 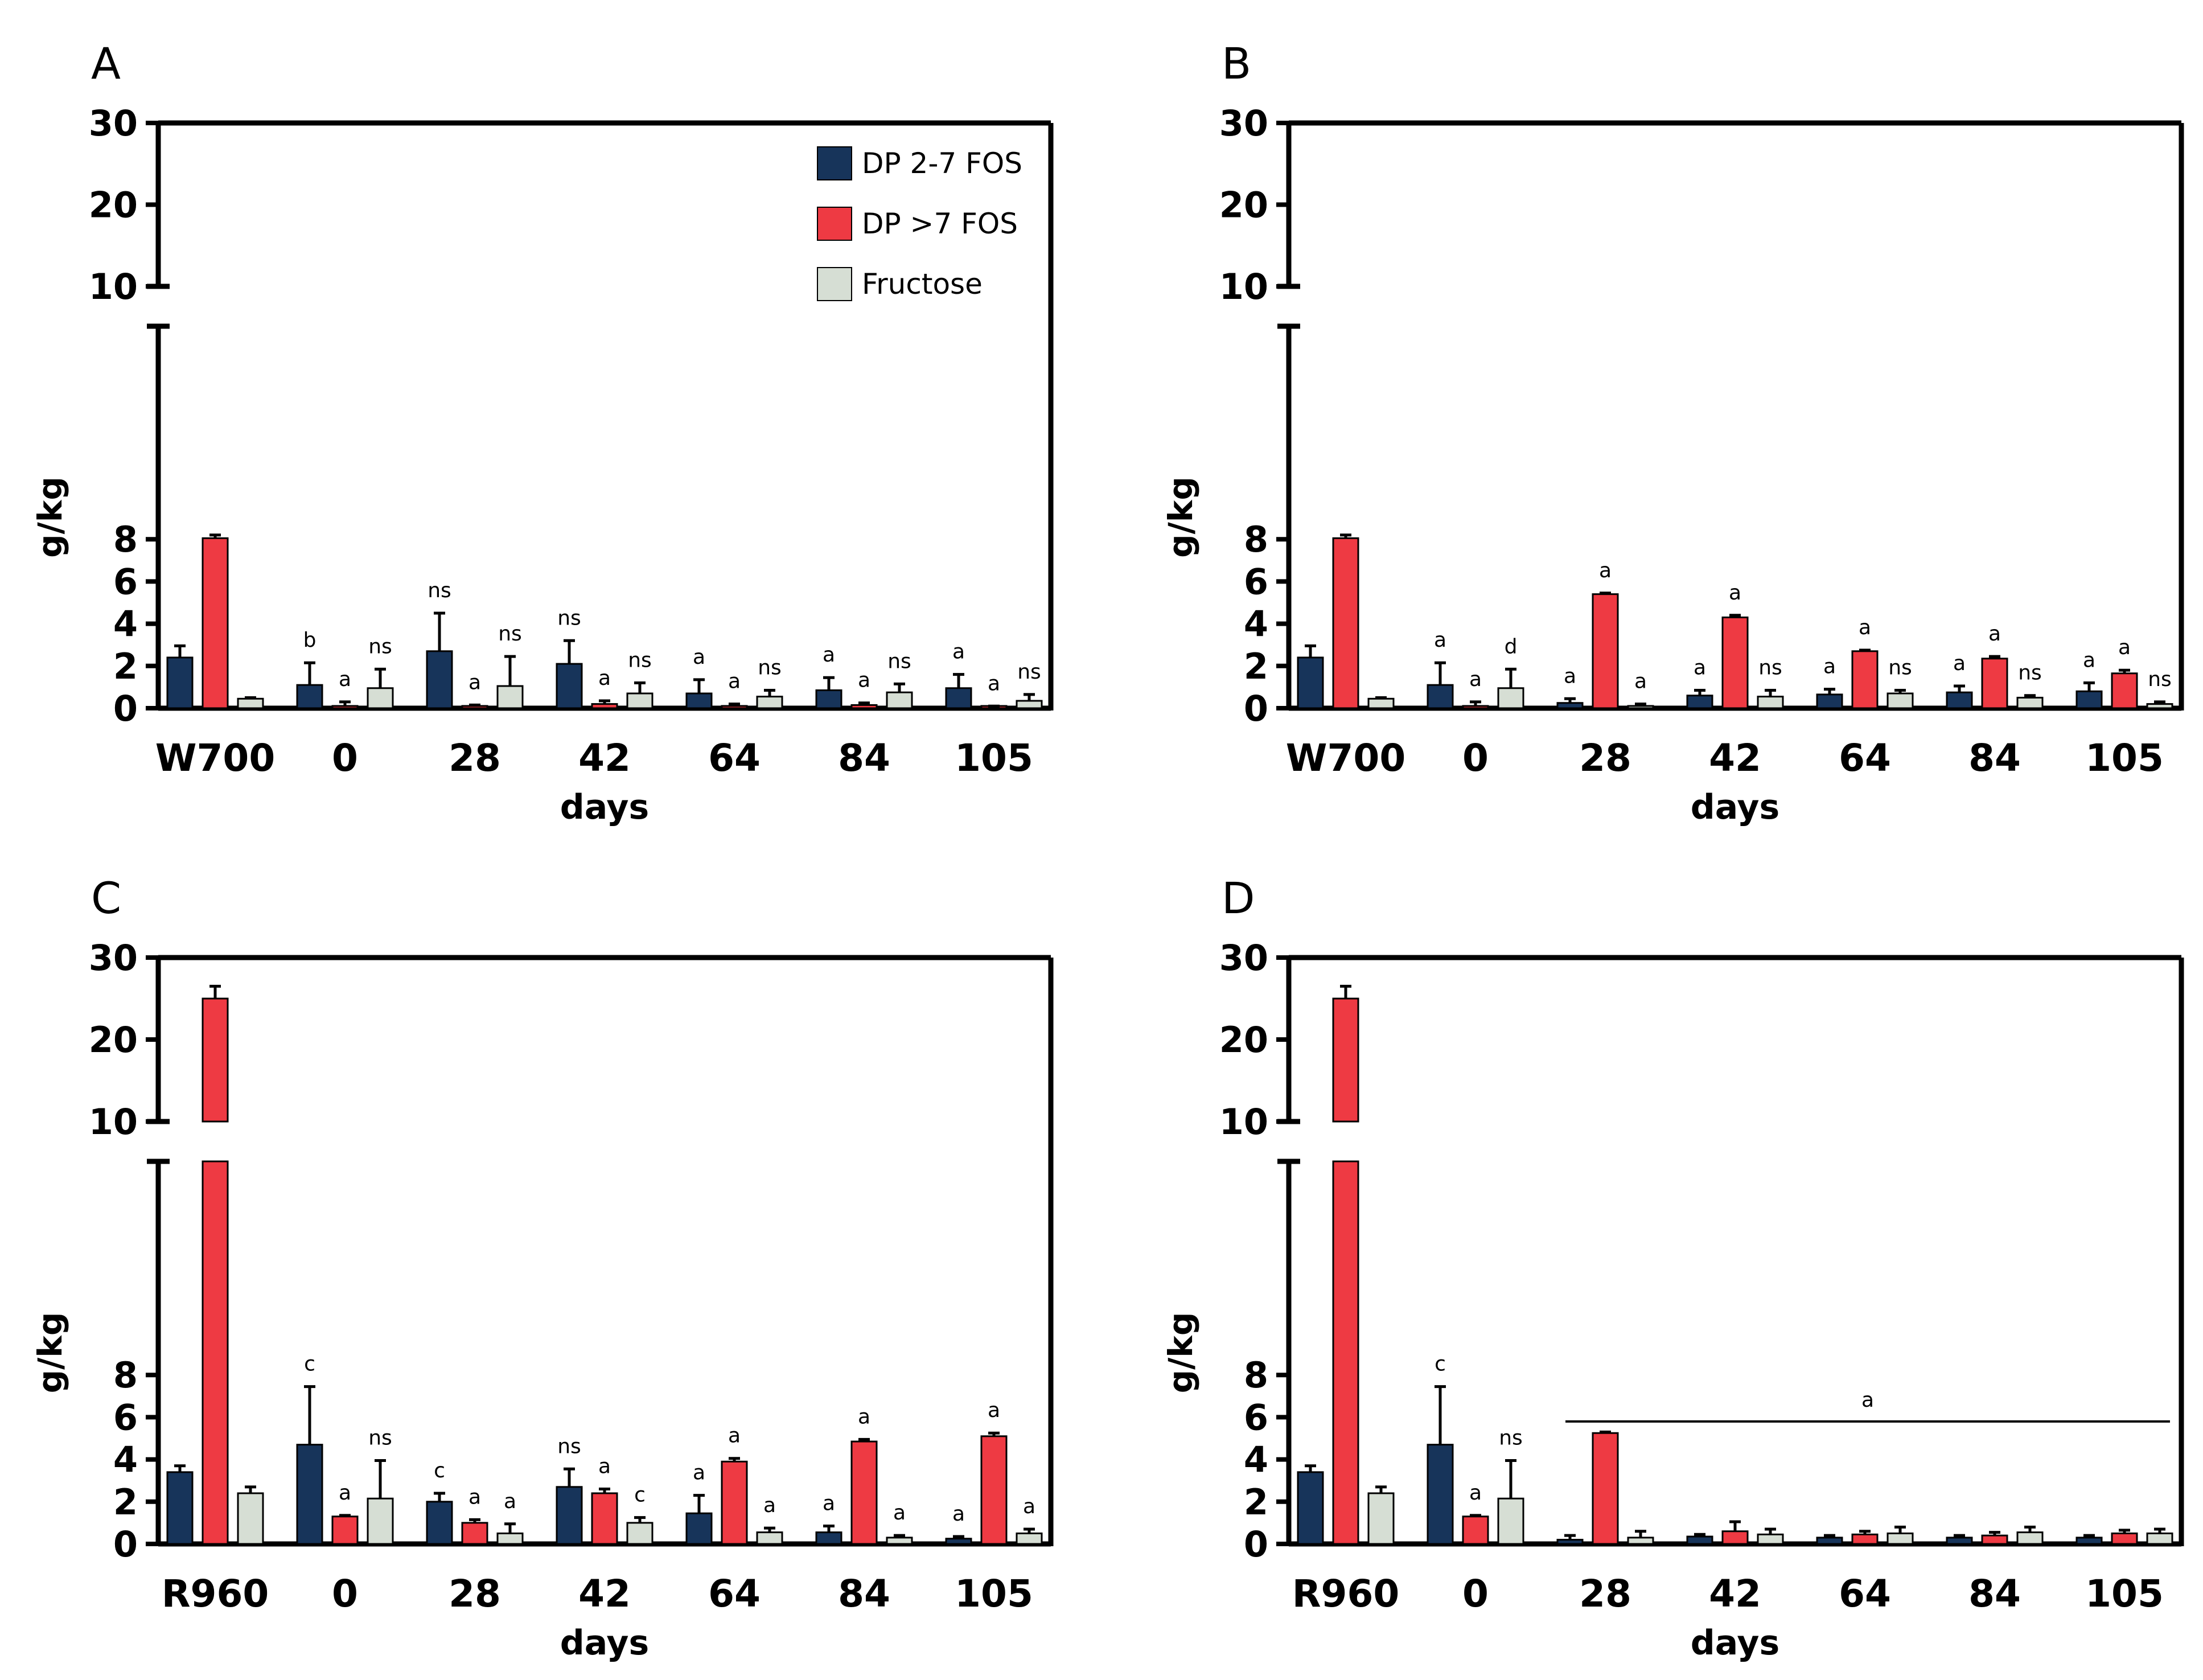 What do you see at coordinates (1346, 758) in the screenshot?
I see `x-tick-label: W700` at bounding box center [1346, 758].